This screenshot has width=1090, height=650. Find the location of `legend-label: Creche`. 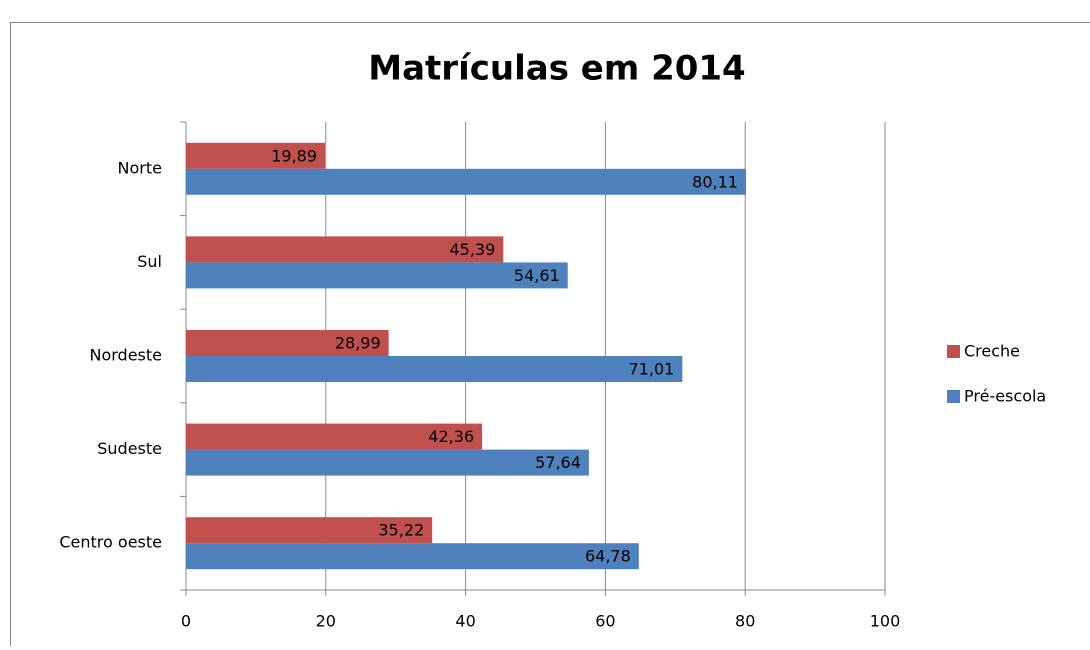

legend-label: Creche is located at coordinates (992, 351).